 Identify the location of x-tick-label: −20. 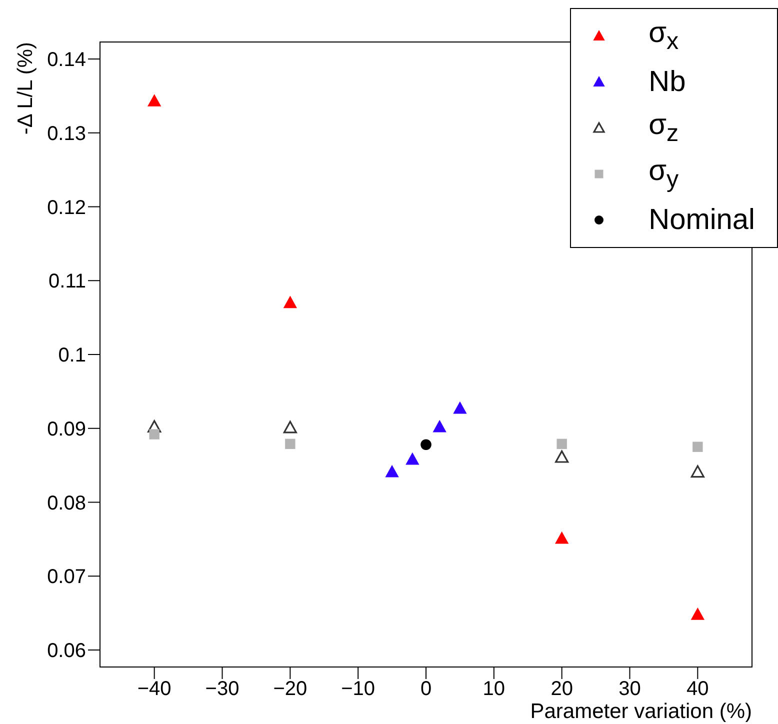
(290, 689).